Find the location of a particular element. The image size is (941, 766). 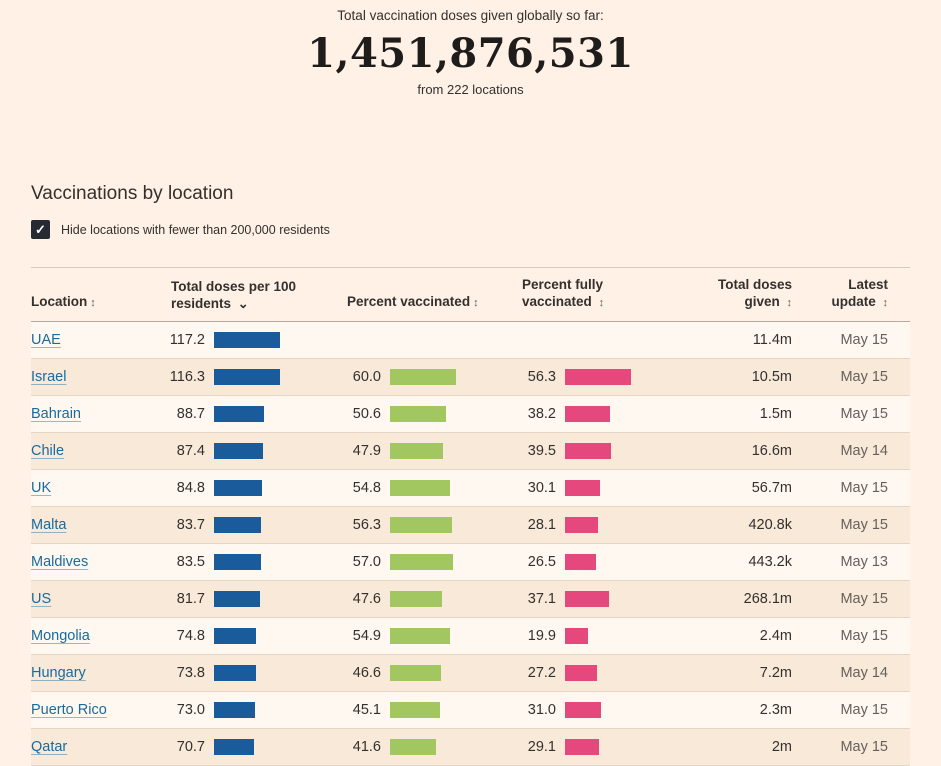

table-row: Puerto Rico 73.0 45.1 31.0 2.3m May 15 is located at coordinates (470, 710).